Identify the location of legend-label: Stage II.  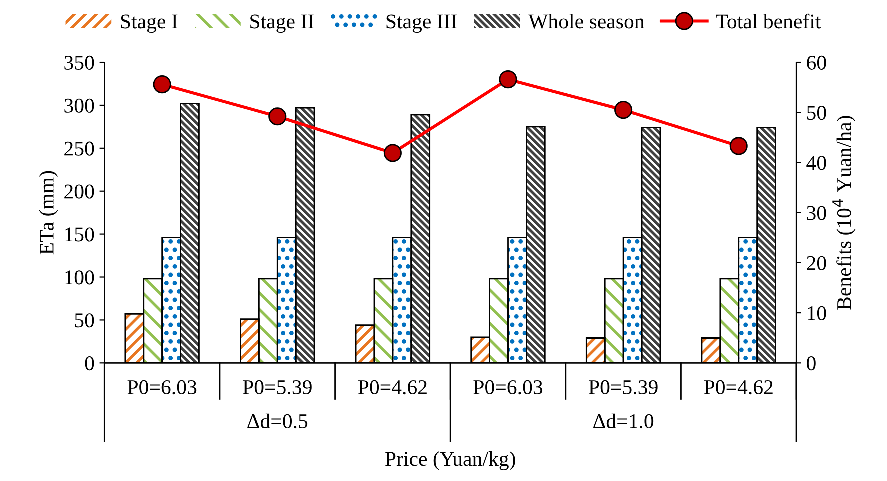
(282, 24).